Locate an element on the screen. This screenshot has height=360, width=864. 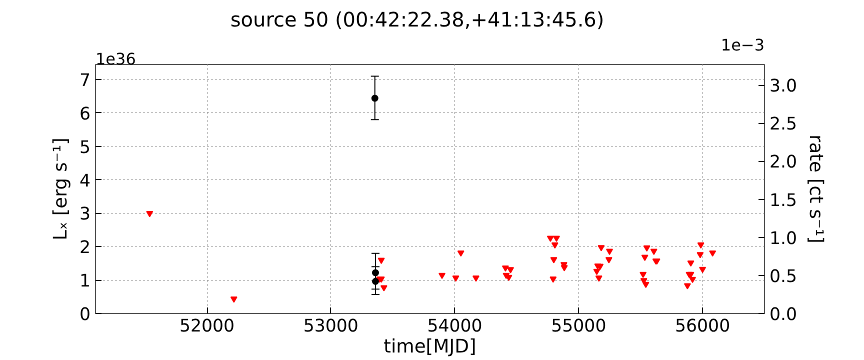
y-tick-label: 3 is located at coordinates (85, 214).